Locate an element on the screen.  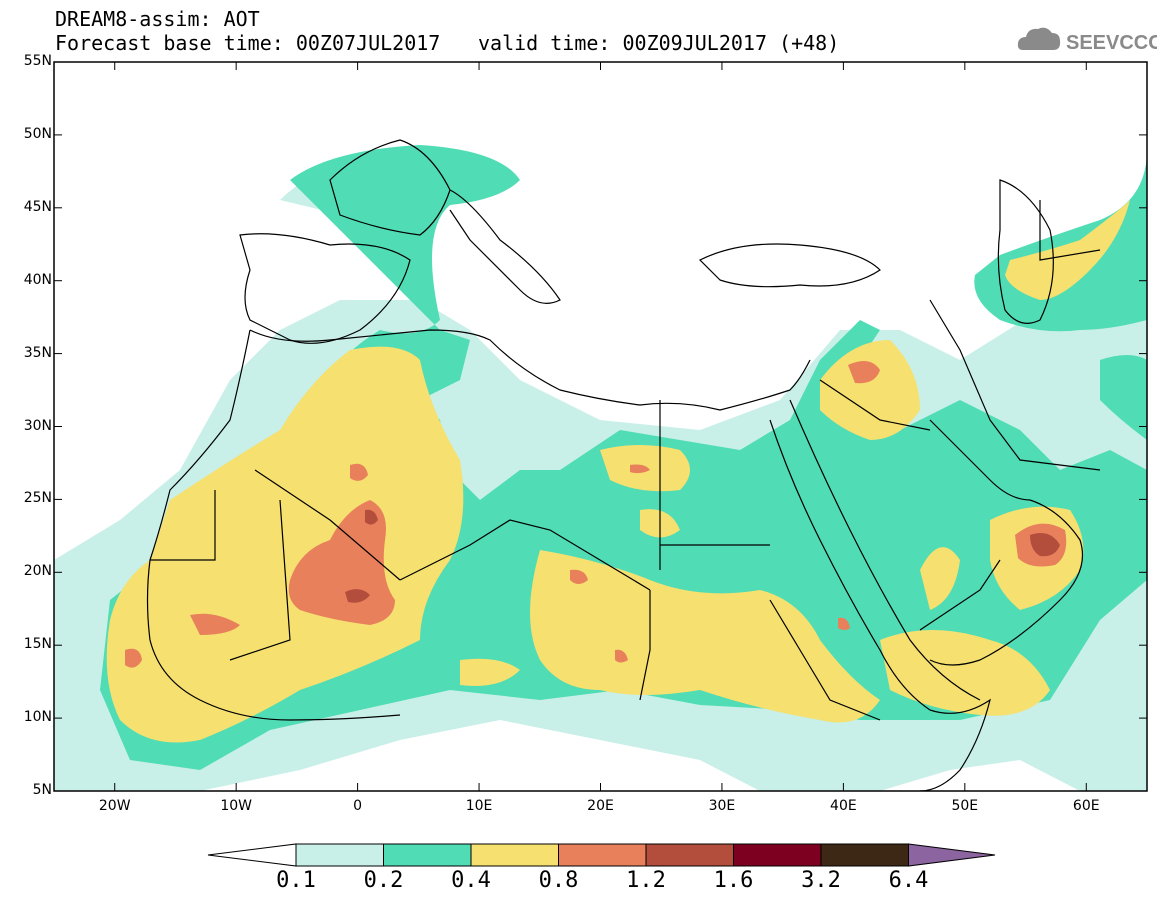
lon-label: 10W is located at coordinates (236, 806).